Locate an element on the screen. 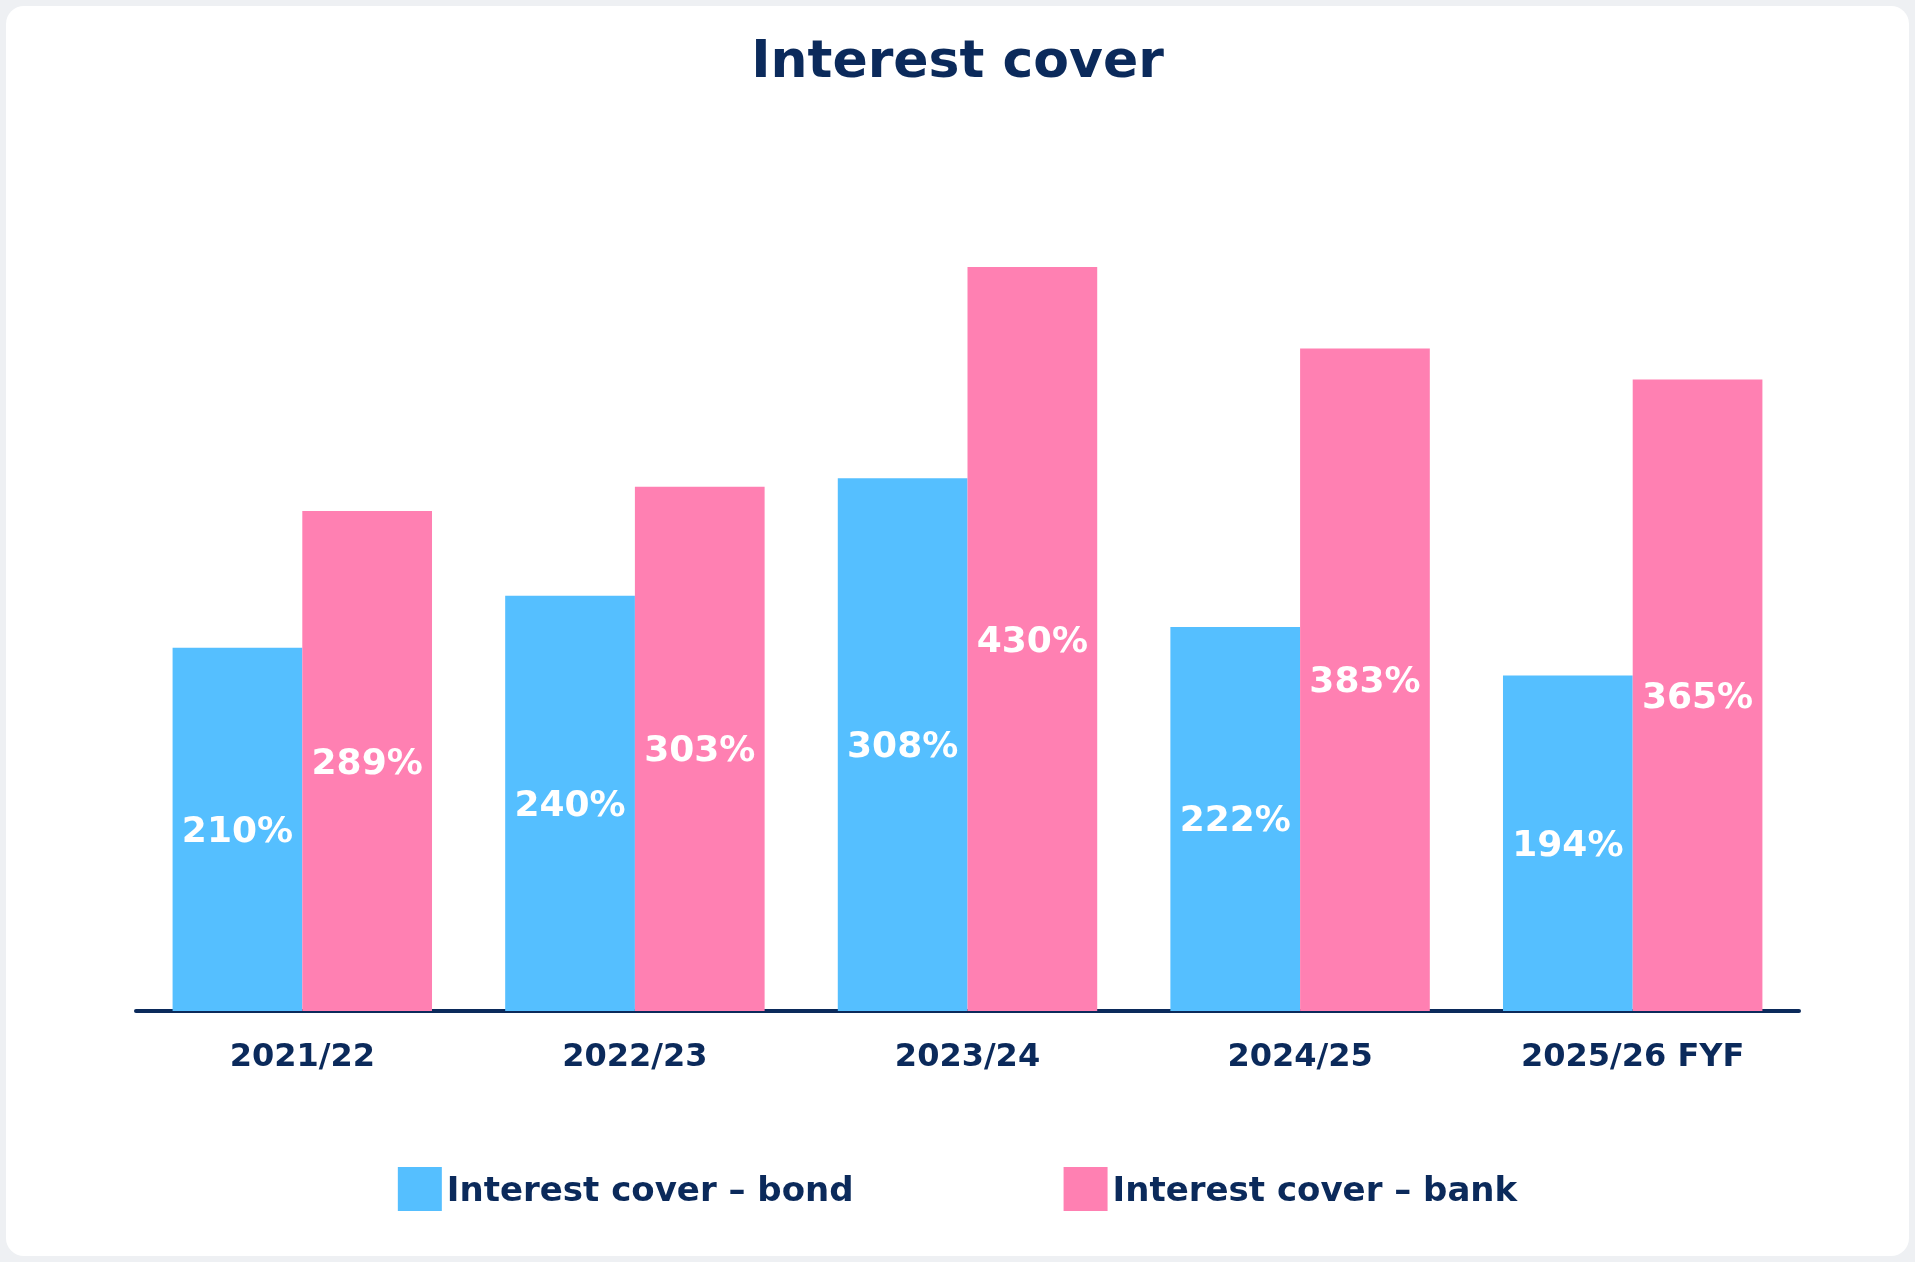  data-label: 308% is located at coordinates (903, 745).